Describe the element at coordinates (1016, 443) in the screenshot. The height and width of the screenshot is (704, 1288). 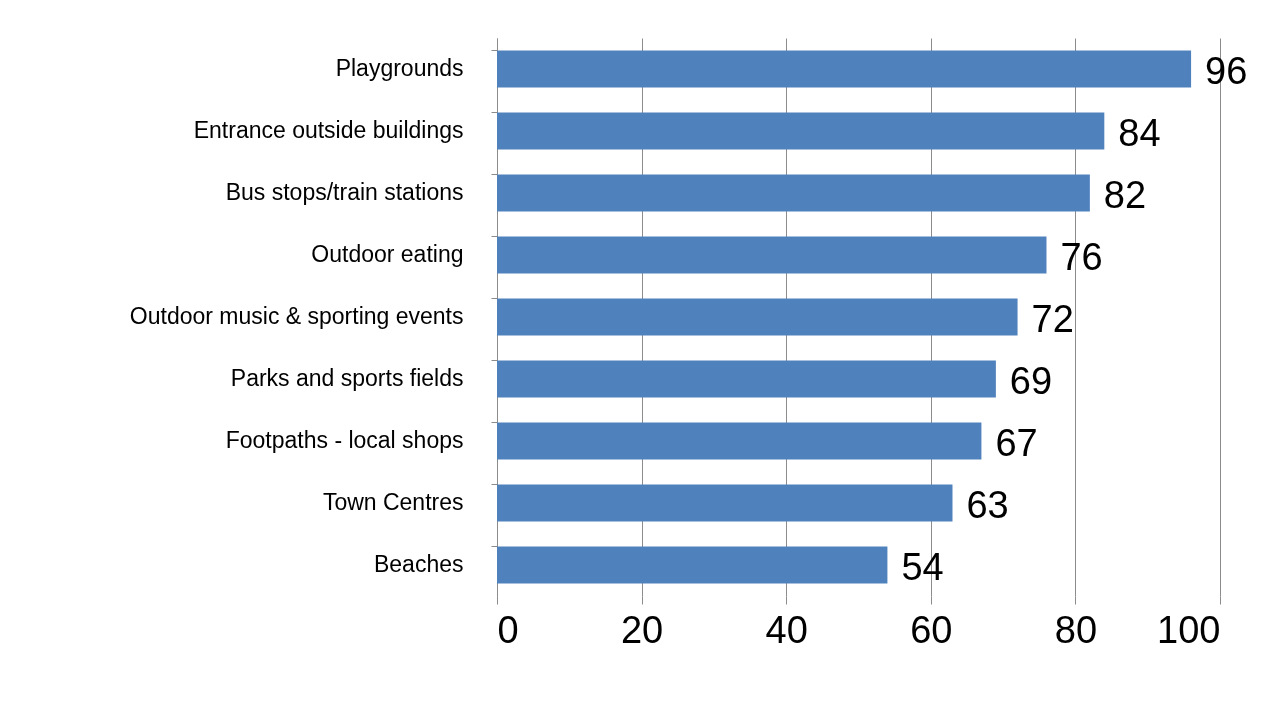
I see `data-label: 67` at that location.